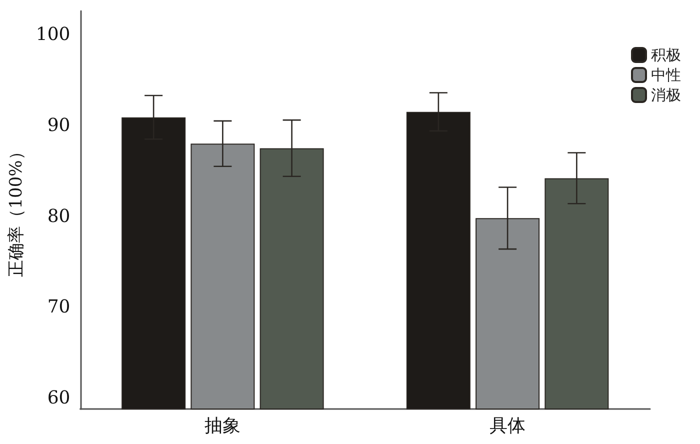 Image resolution: width=700 pixels, height=444 pixels. I want to click on legend-label: 消极, so click(666, 95).